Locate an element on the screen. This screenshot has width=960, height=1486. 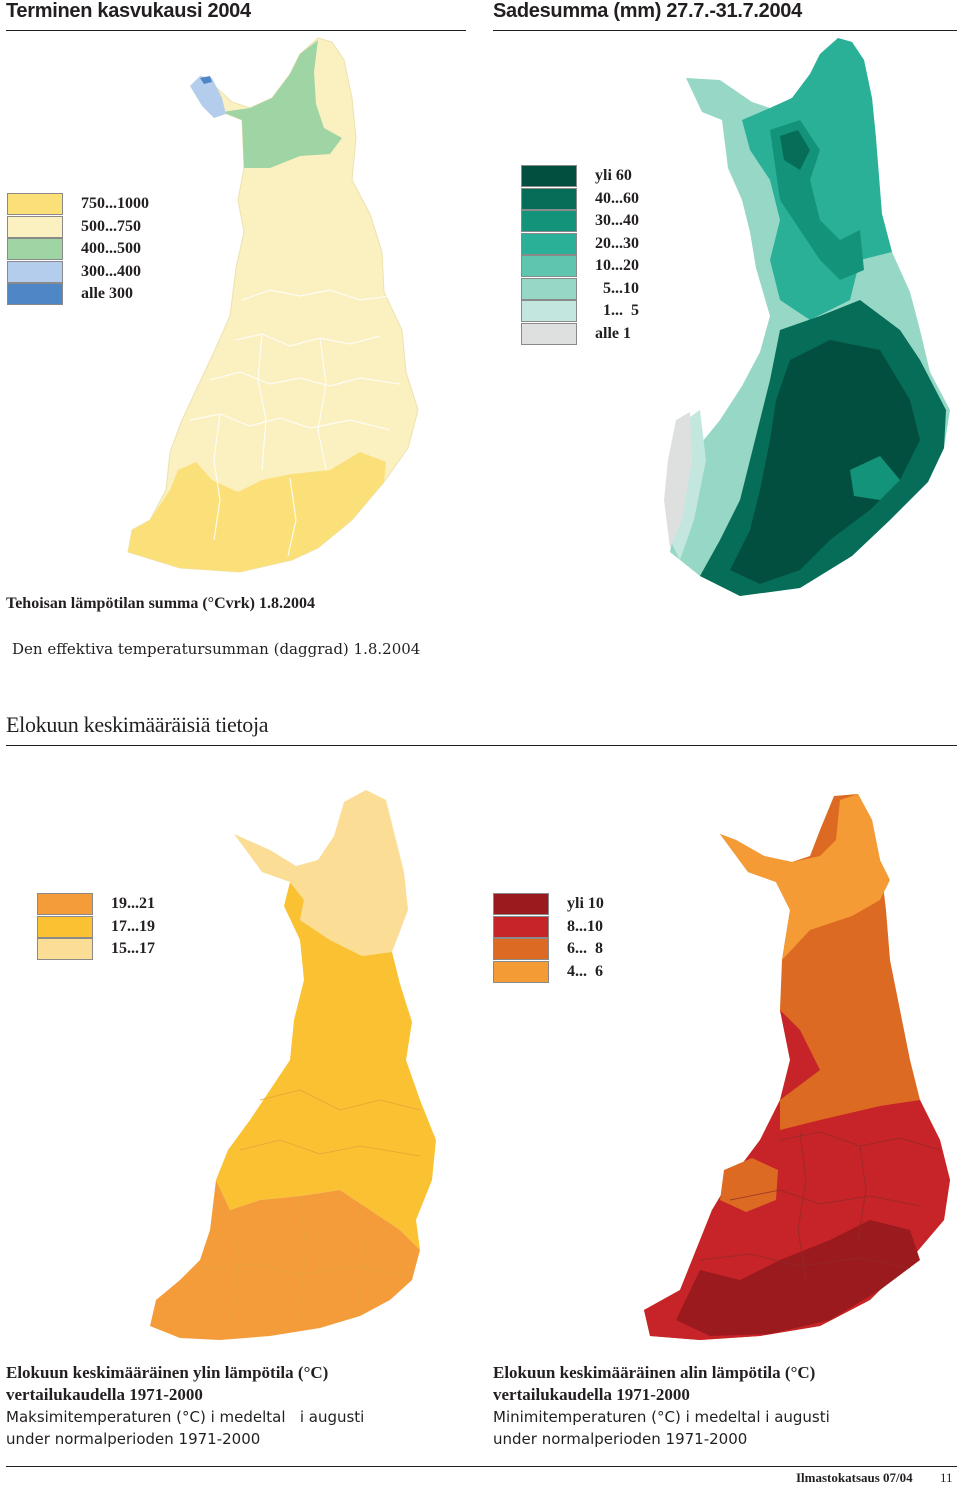
min-temp-borders is located at coordinates (820, 1206).